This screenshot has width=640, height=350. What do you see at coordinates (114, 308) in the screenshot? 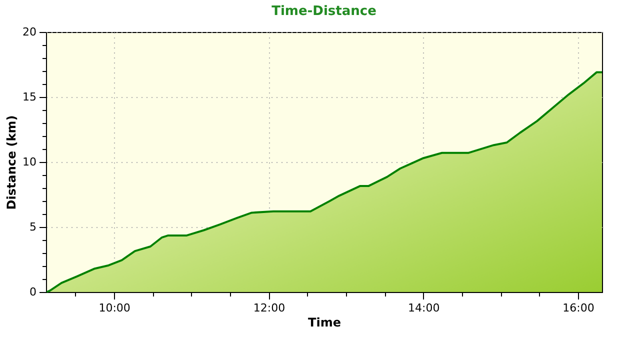
I see `x-tick-label: 10:00` at bounding box center [114, 308].